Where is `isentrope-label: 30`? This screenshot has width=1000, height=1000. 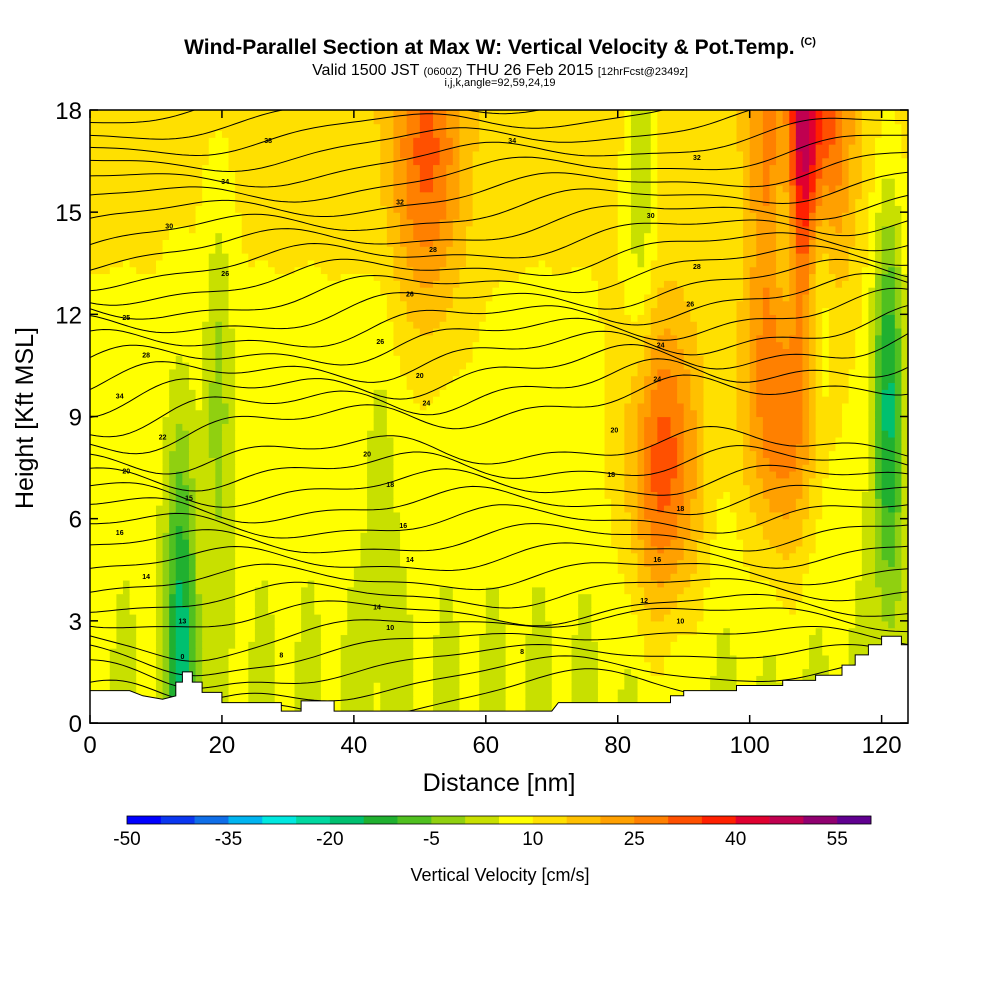 isentrope-label: 30 is located at coordinates (169, 226).